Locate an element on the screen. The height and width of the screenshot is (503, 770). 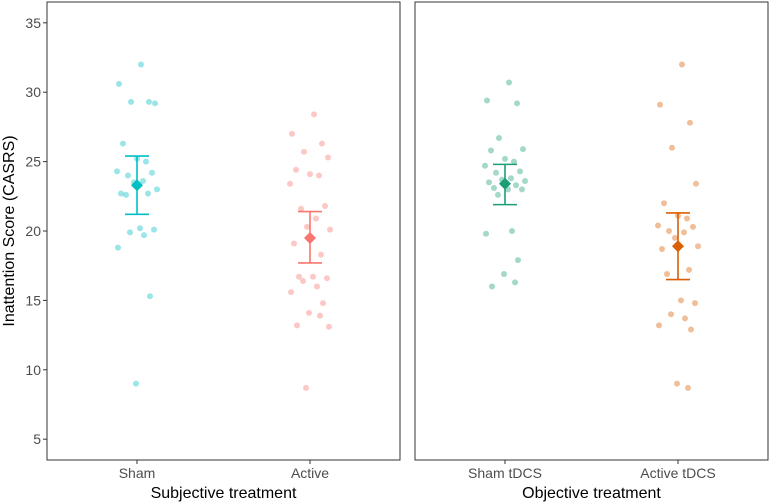
y-tick-label: 10 is located at coordinates (33, 370).